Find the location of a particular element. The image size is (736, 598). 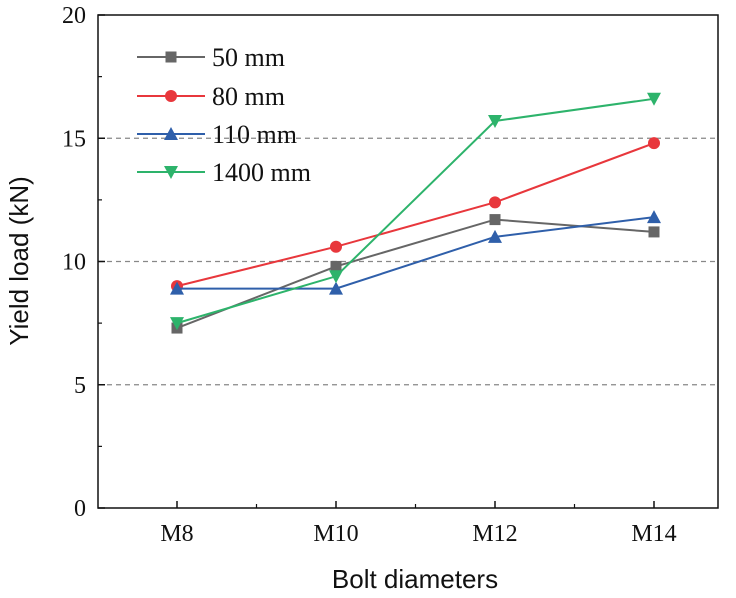

legend-item: 110 mm is located at coordinates (217, 134).